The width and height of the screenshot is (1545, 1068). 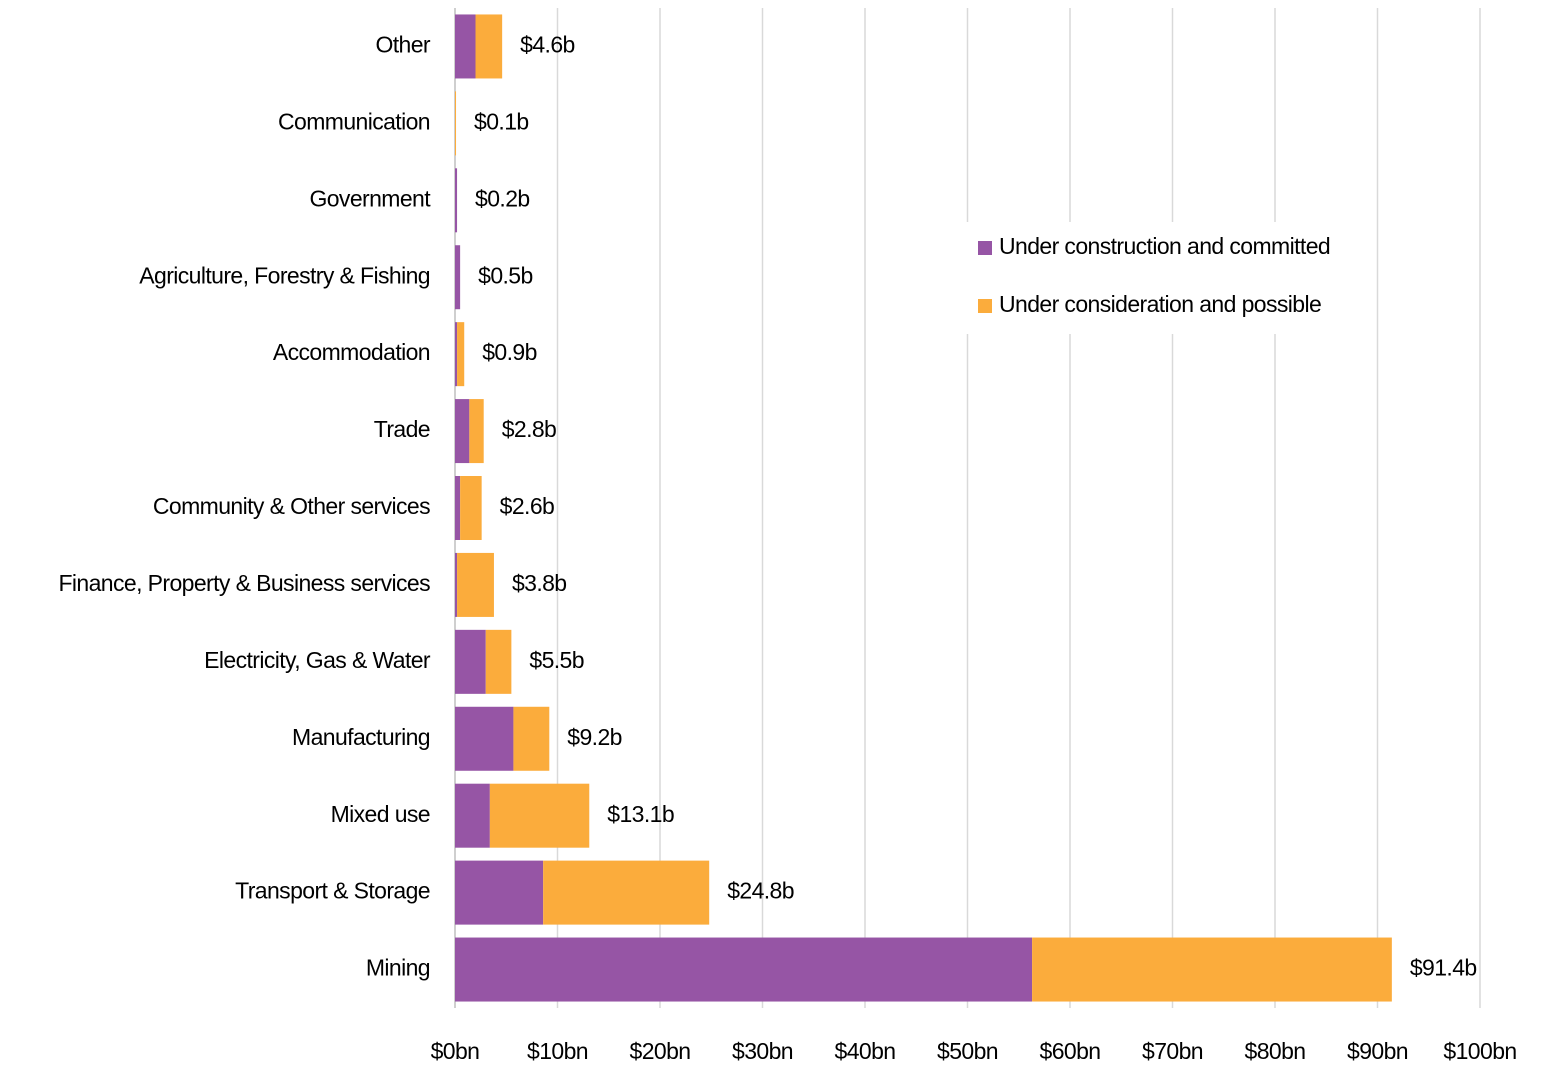 I want to click on x-tick-label: $20bn, so click(x=660, y=1051).